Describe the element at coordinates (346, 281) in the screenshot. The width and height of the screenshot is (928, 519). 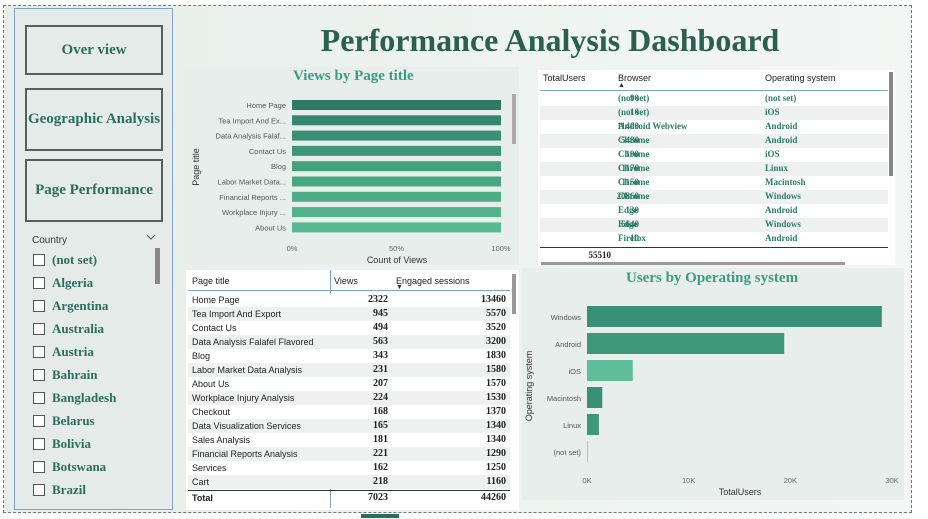
I see `column-header: Views` at that location.